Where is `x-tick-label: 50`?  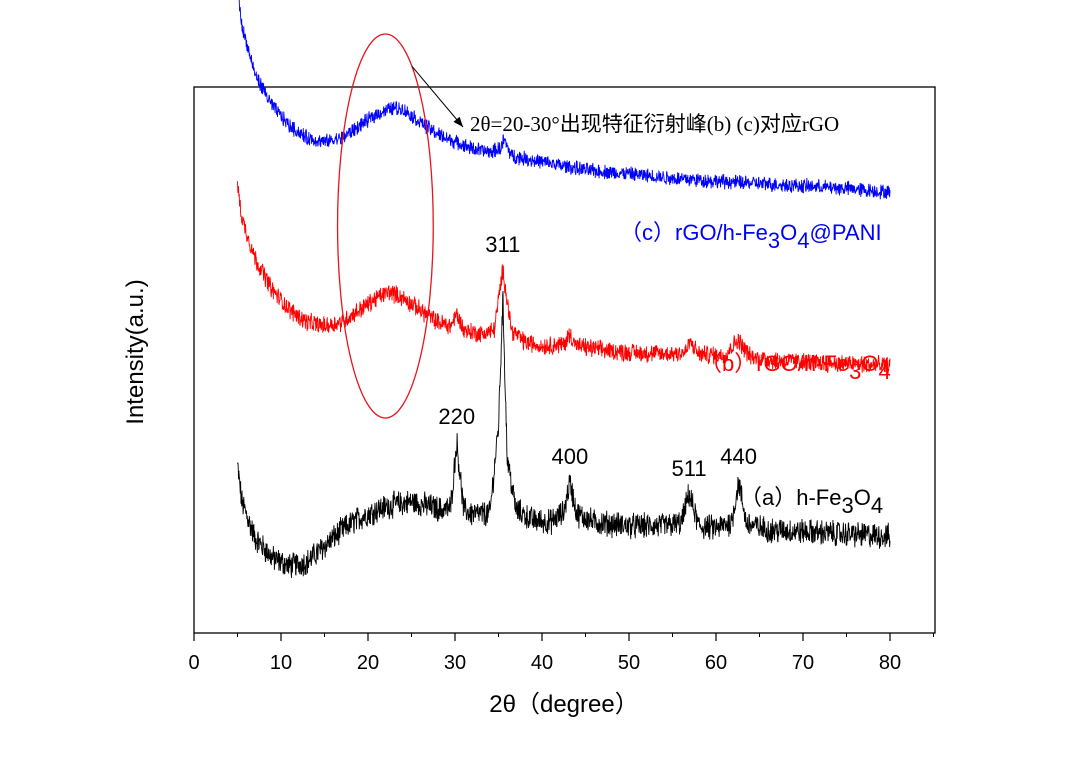
x-tick-label: 50 is located at coordinates (629, 663).